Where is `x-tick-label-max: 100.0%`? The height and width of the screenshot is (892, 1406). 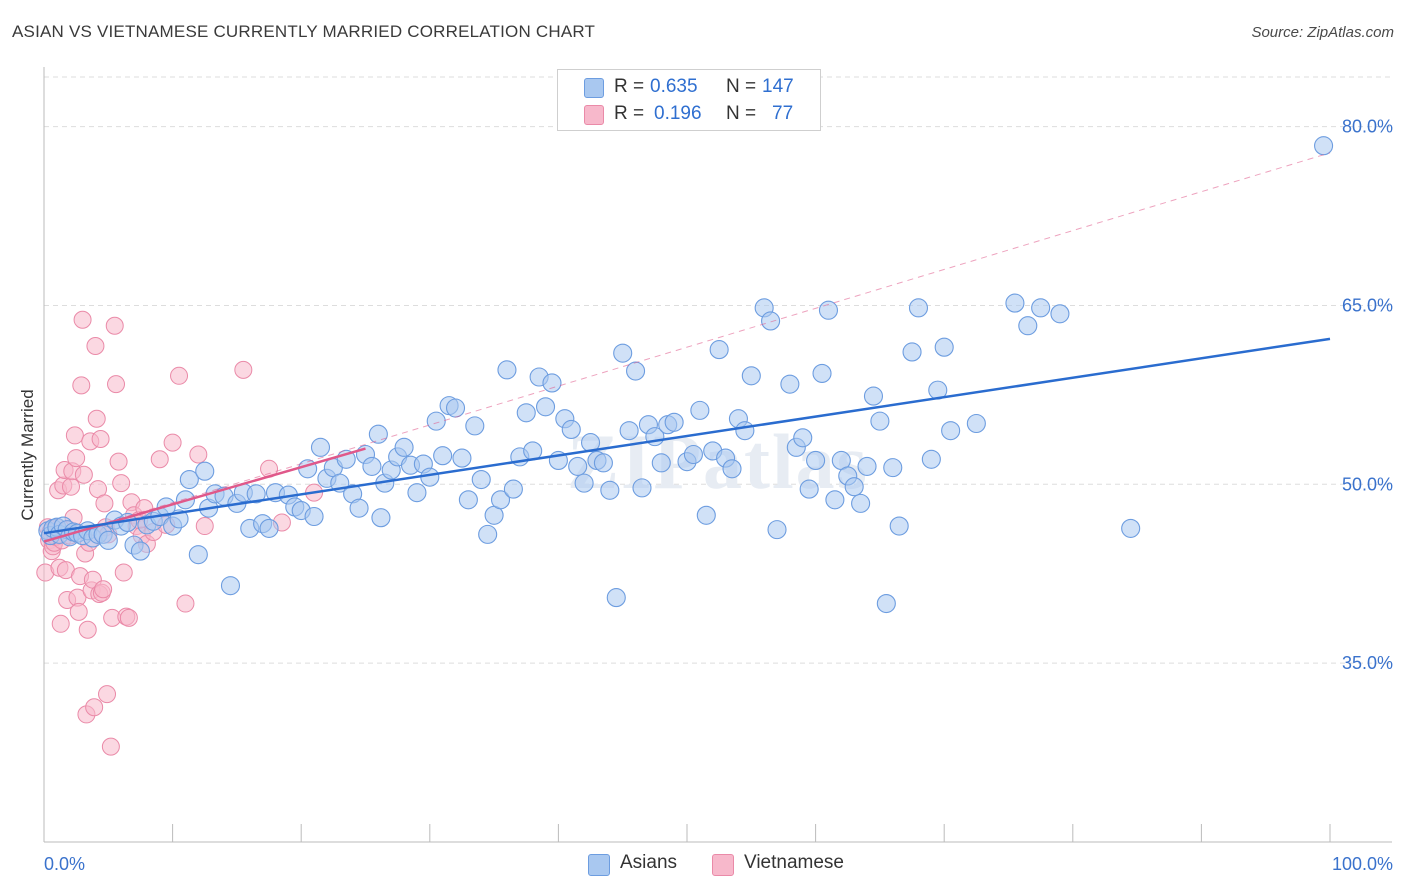
x-tick-label-max: 100.0% is located at coordinates (1362, 864).